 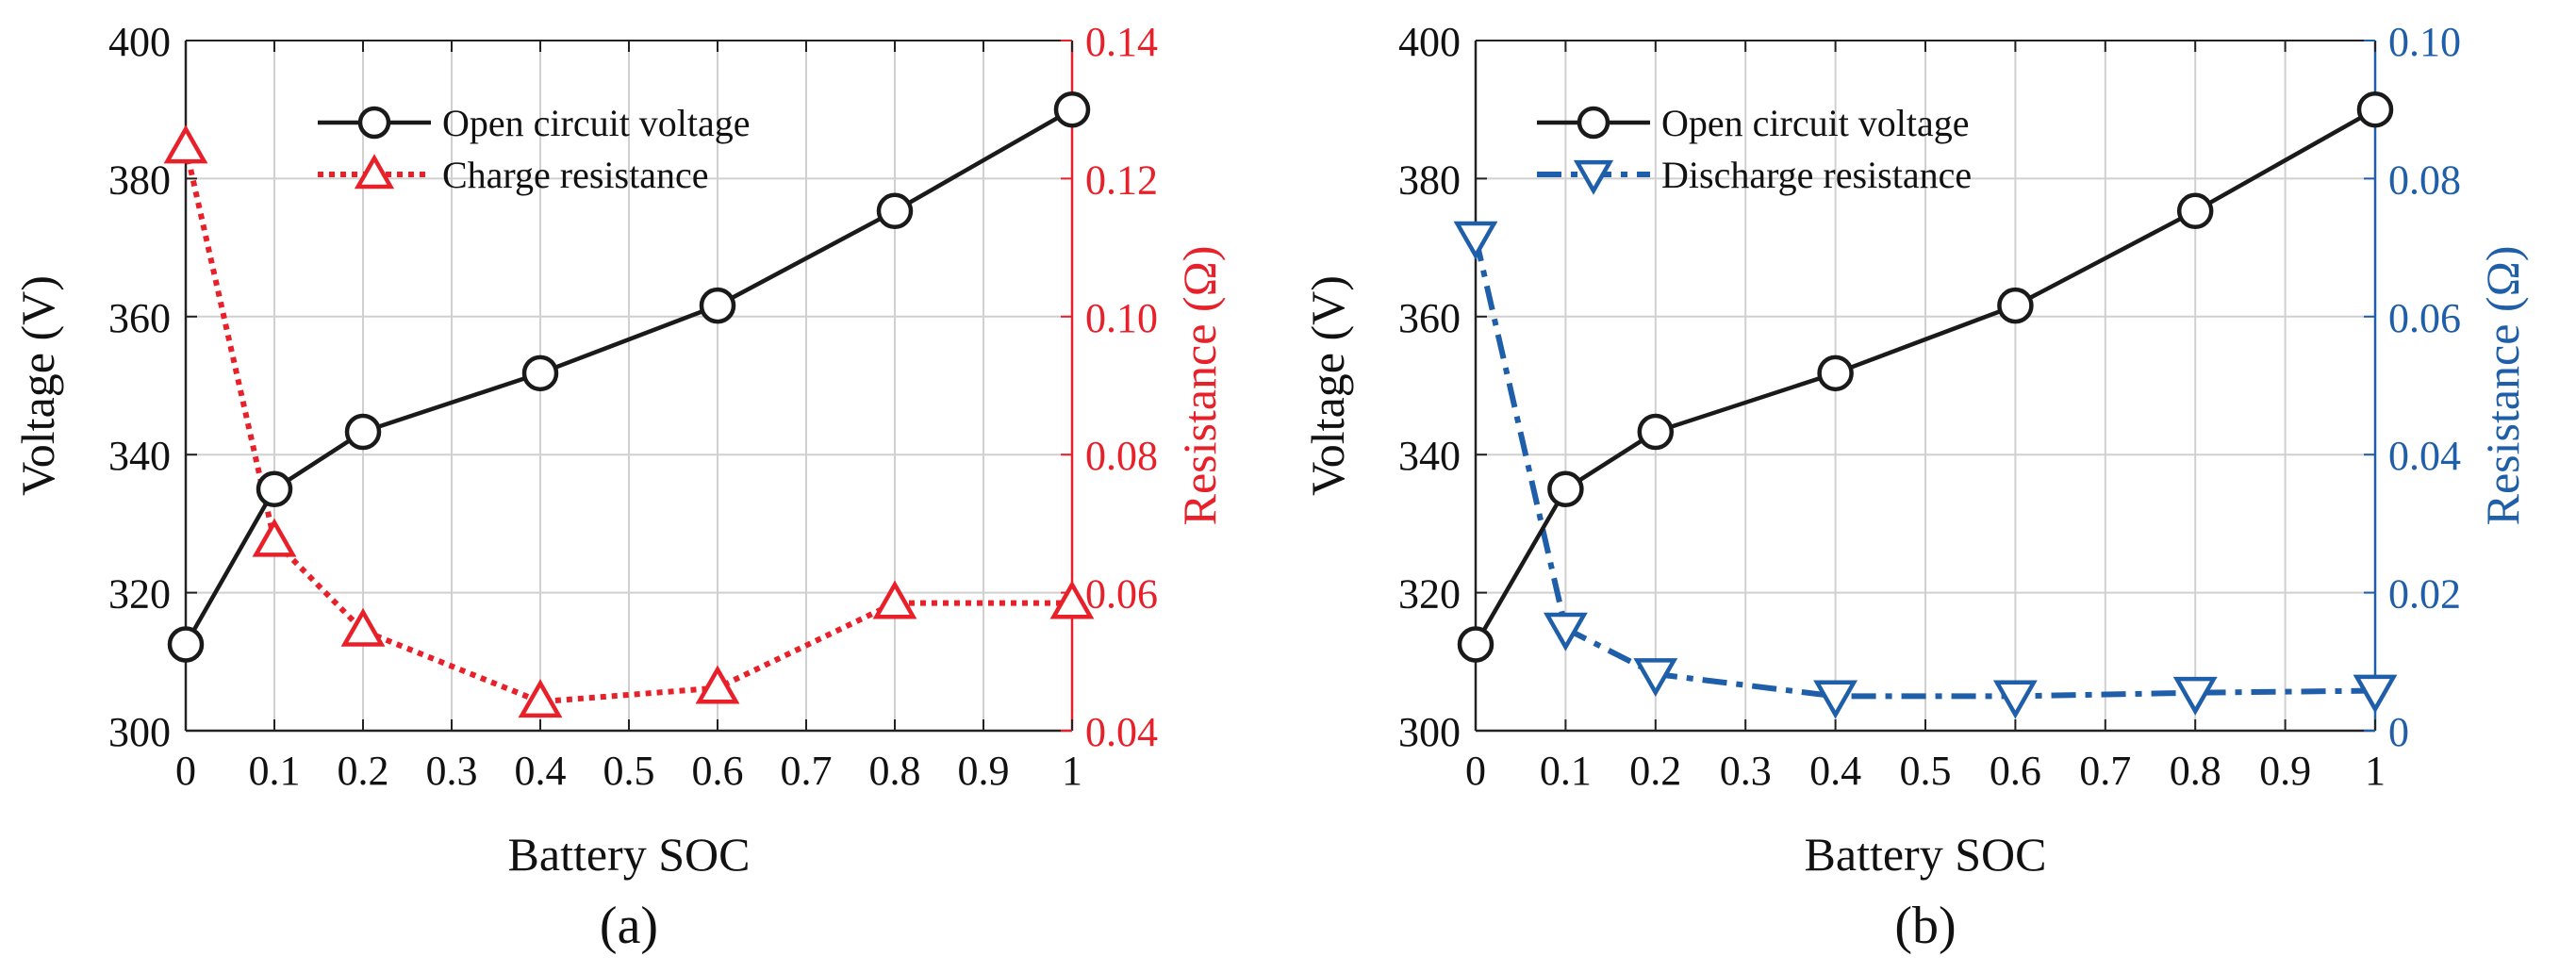 What do you see at coordinates (1754, 149) in the screenshot?
I see `legend: Open circuit voltage Discharge resistance` at bounding box center [1754, 149].